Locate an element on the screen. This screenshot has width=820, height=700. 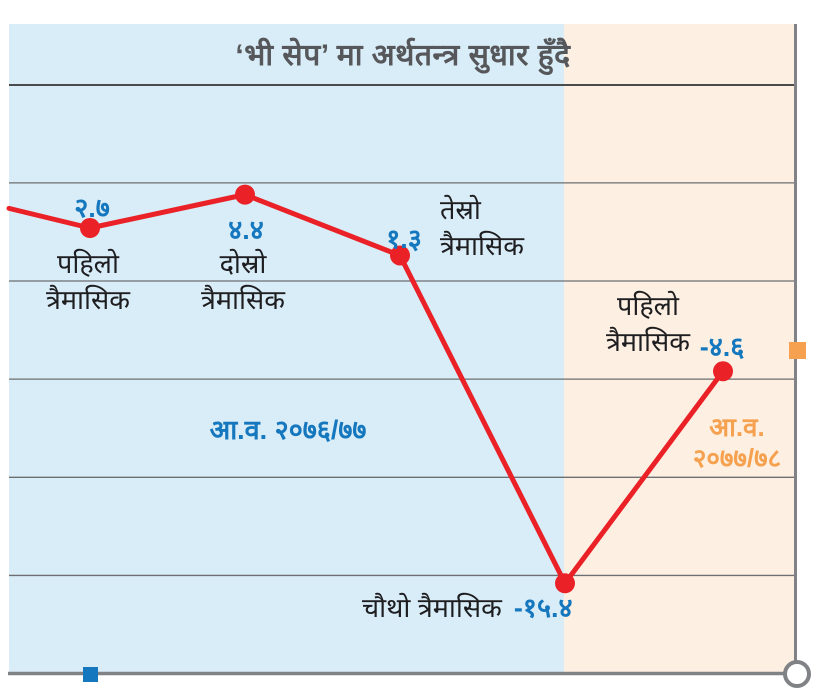
point-label-q1: पहिलो त्रैमासिक is located at coordinates (88, 282).